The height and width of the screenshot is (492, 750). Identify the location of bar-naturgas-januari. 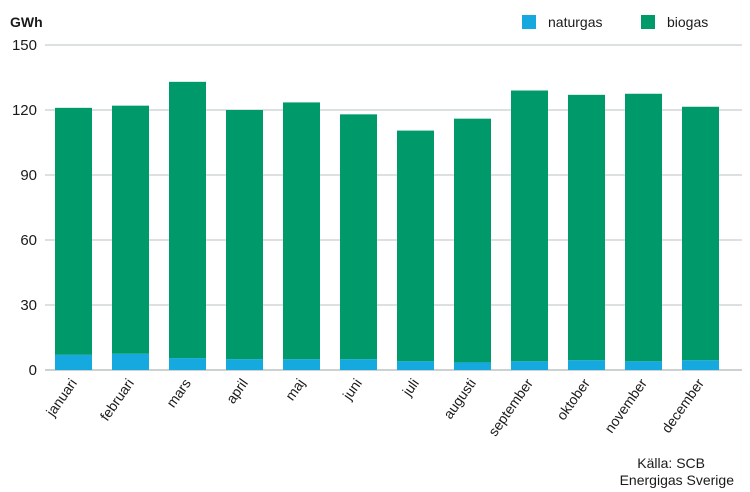
(73, 362).